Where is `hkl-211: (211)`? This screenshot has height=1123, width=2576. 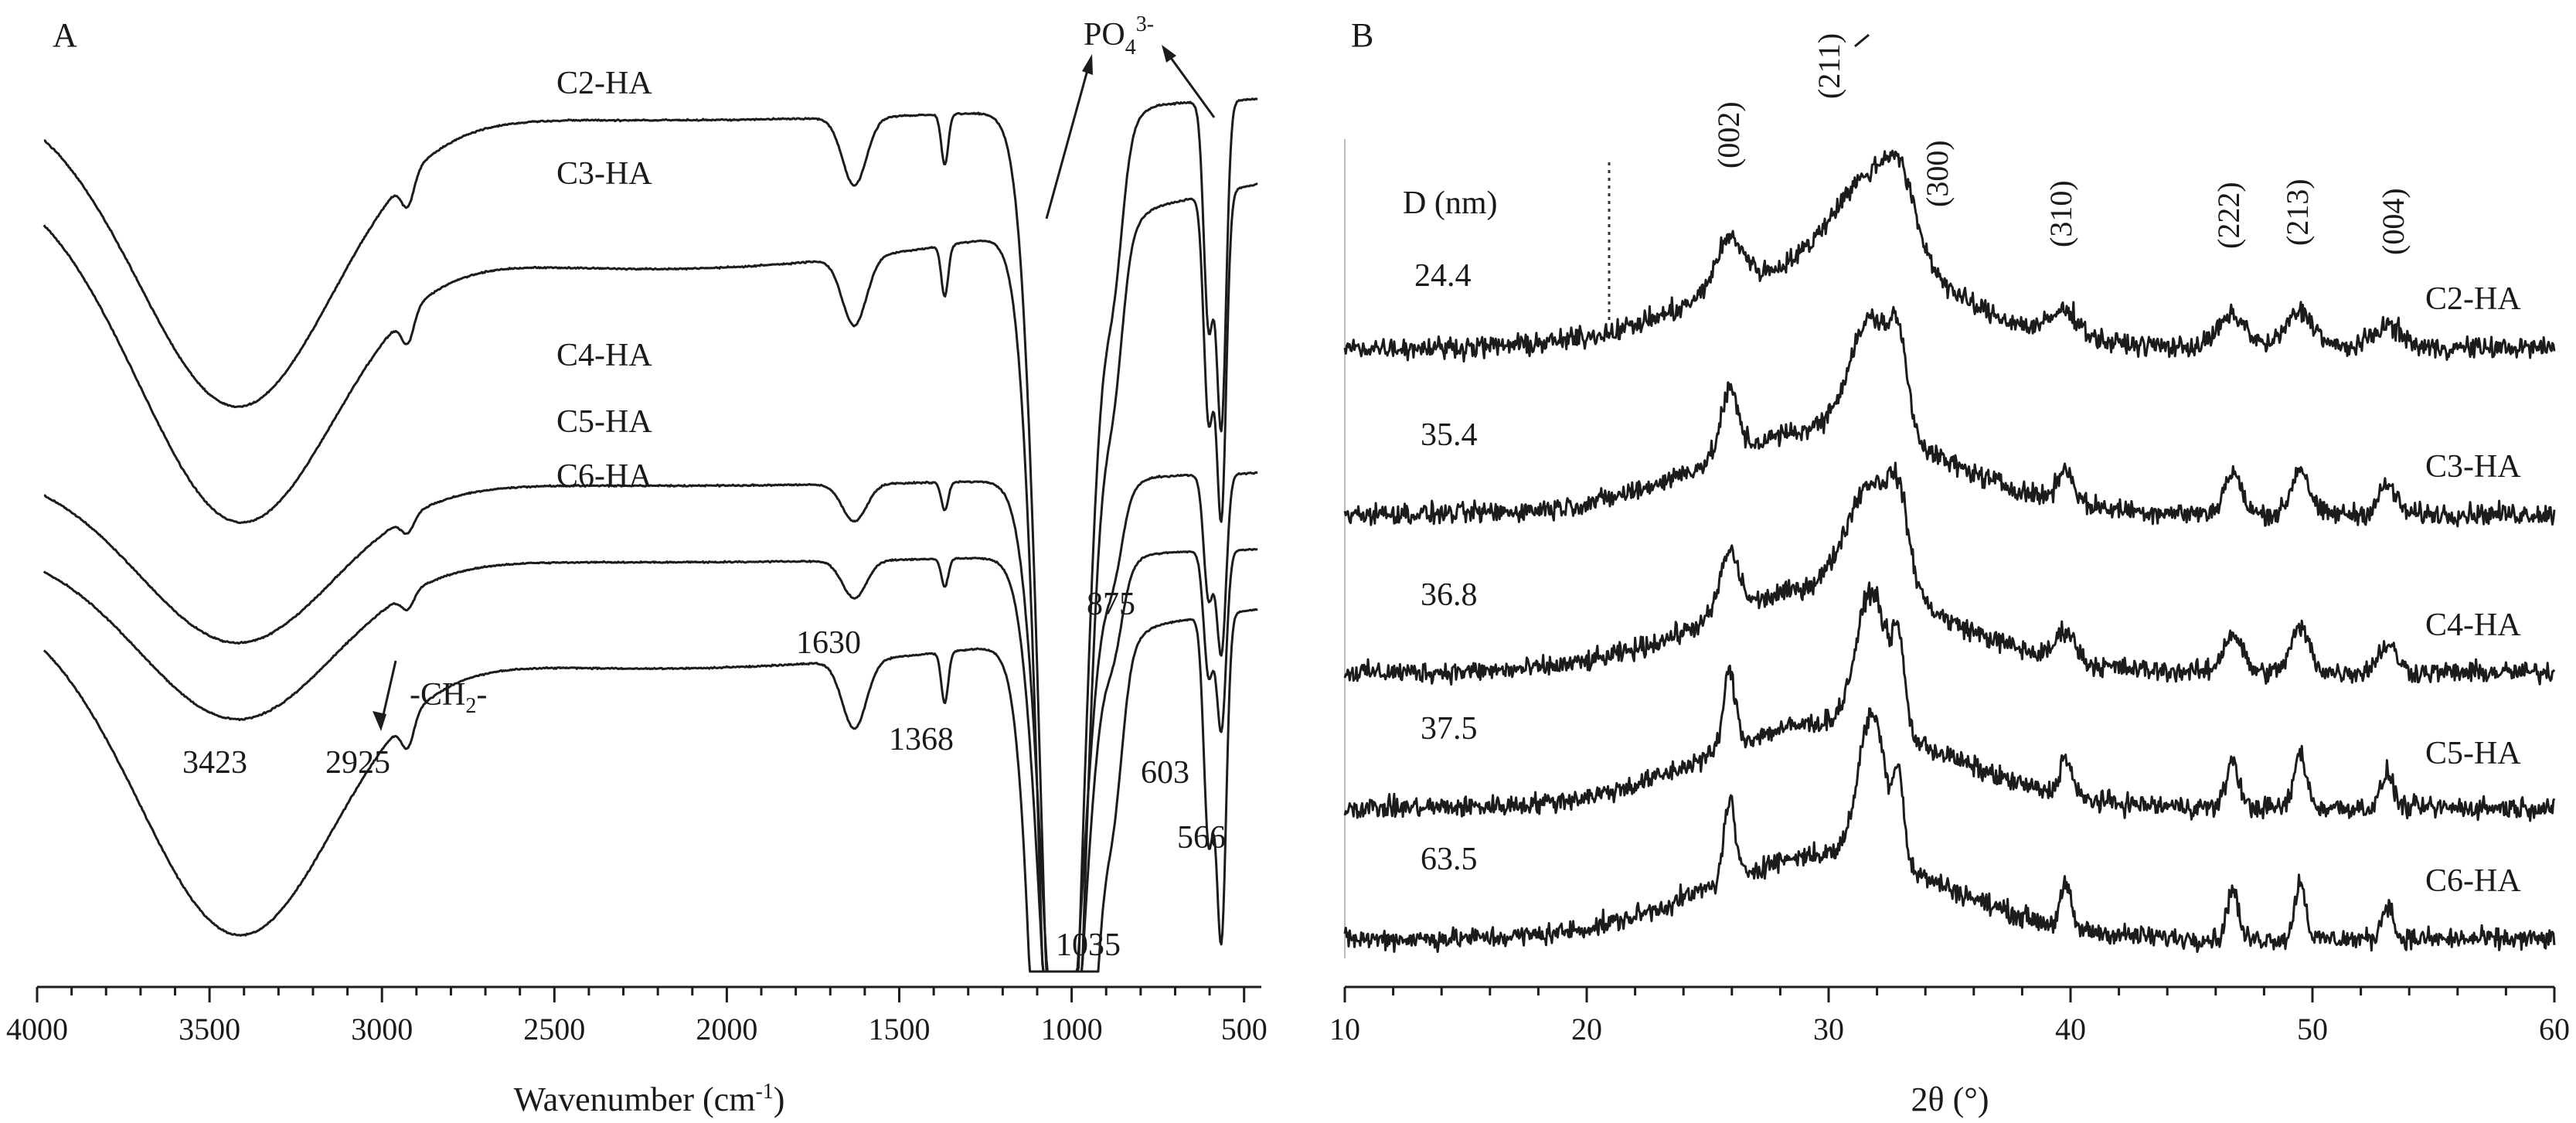 hkl-211: (211) is located at coordinates (1829, 66).